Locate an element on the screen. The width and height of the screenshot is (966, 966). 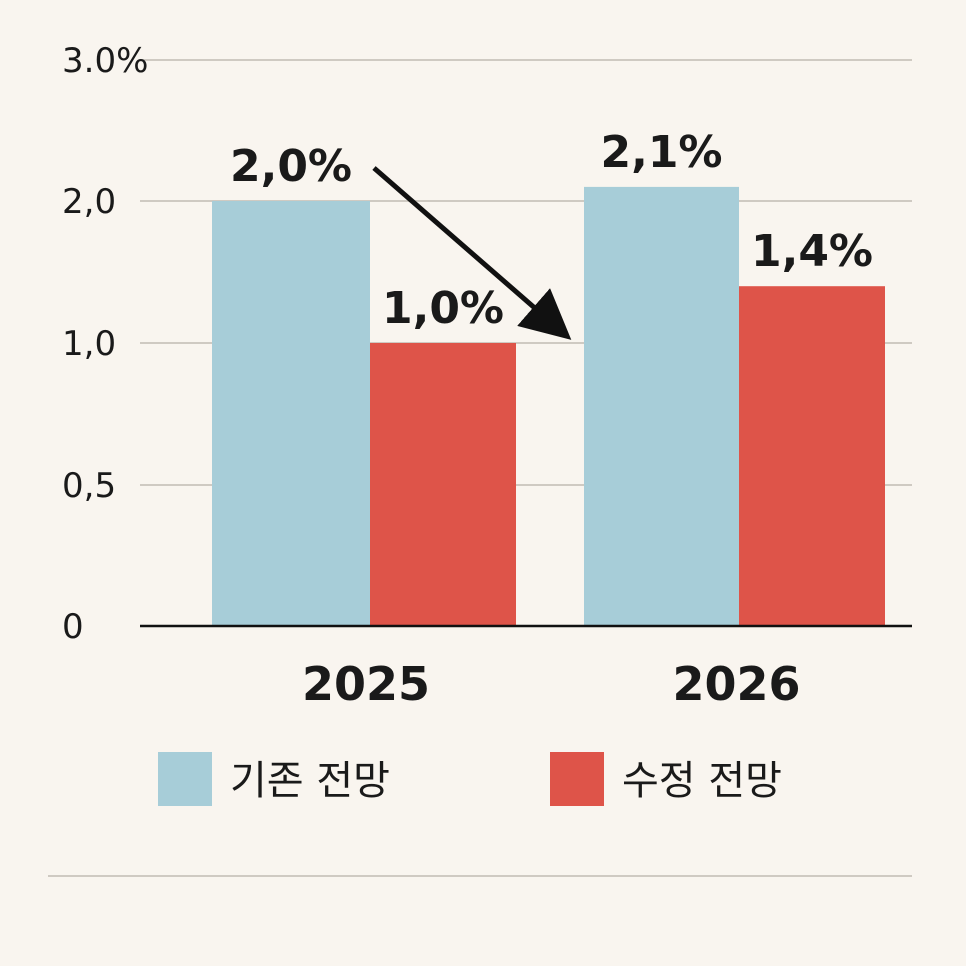
x-tick-label: 2025 is located at coordinates (366, 684).